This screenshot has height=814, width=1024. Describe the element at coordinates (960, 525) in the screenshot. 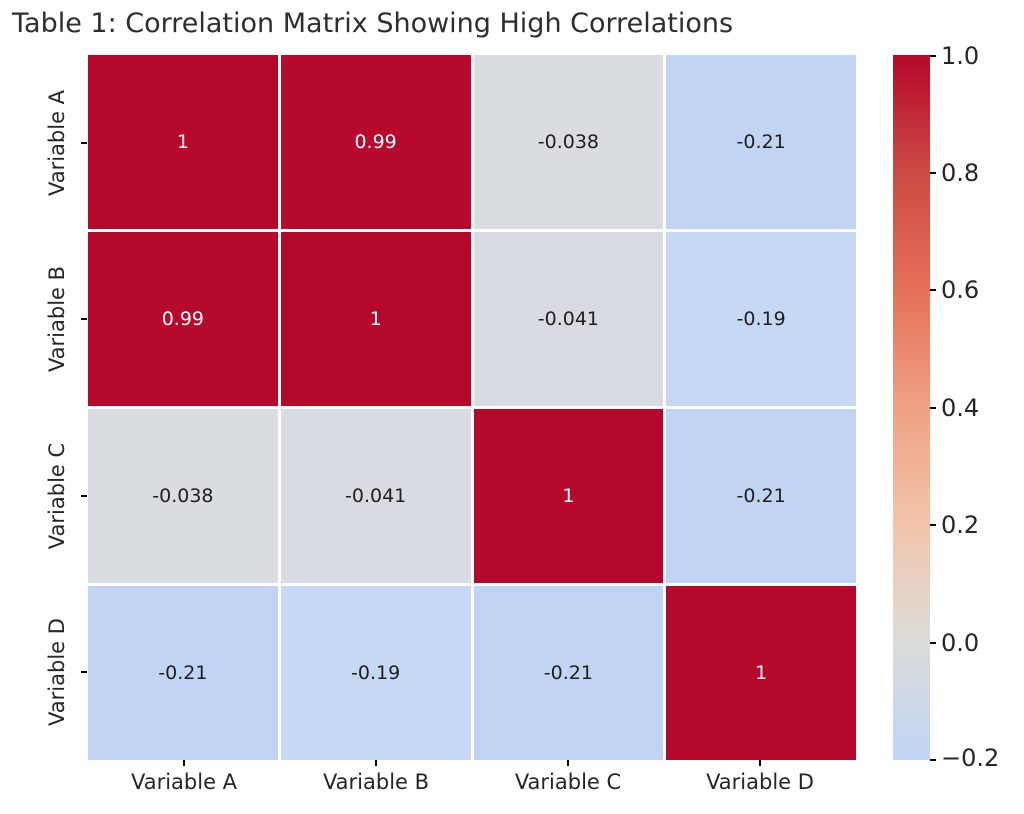

I see `colorbar-tick-label-0.2: 0.2` at that location.